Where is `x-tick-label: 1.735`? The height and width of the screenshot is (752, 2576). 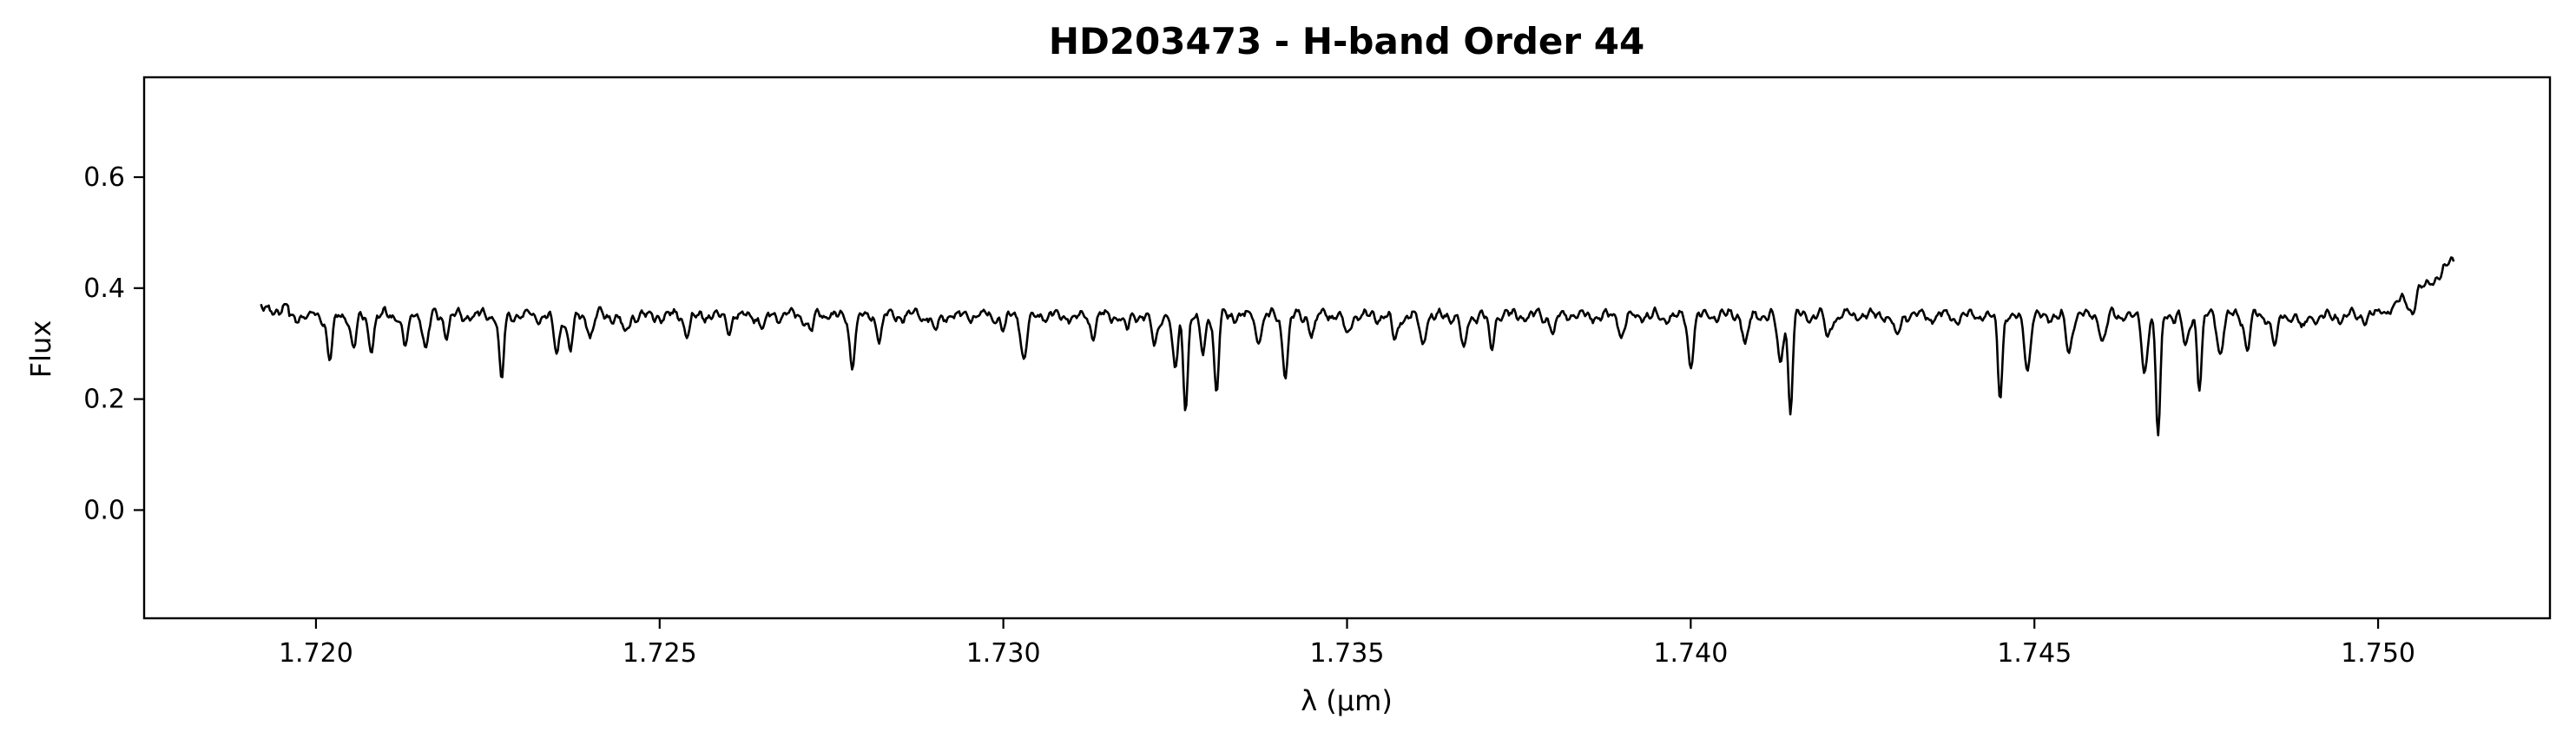 x-tick-label: 1.735 is located at coordinates (1347, 653).